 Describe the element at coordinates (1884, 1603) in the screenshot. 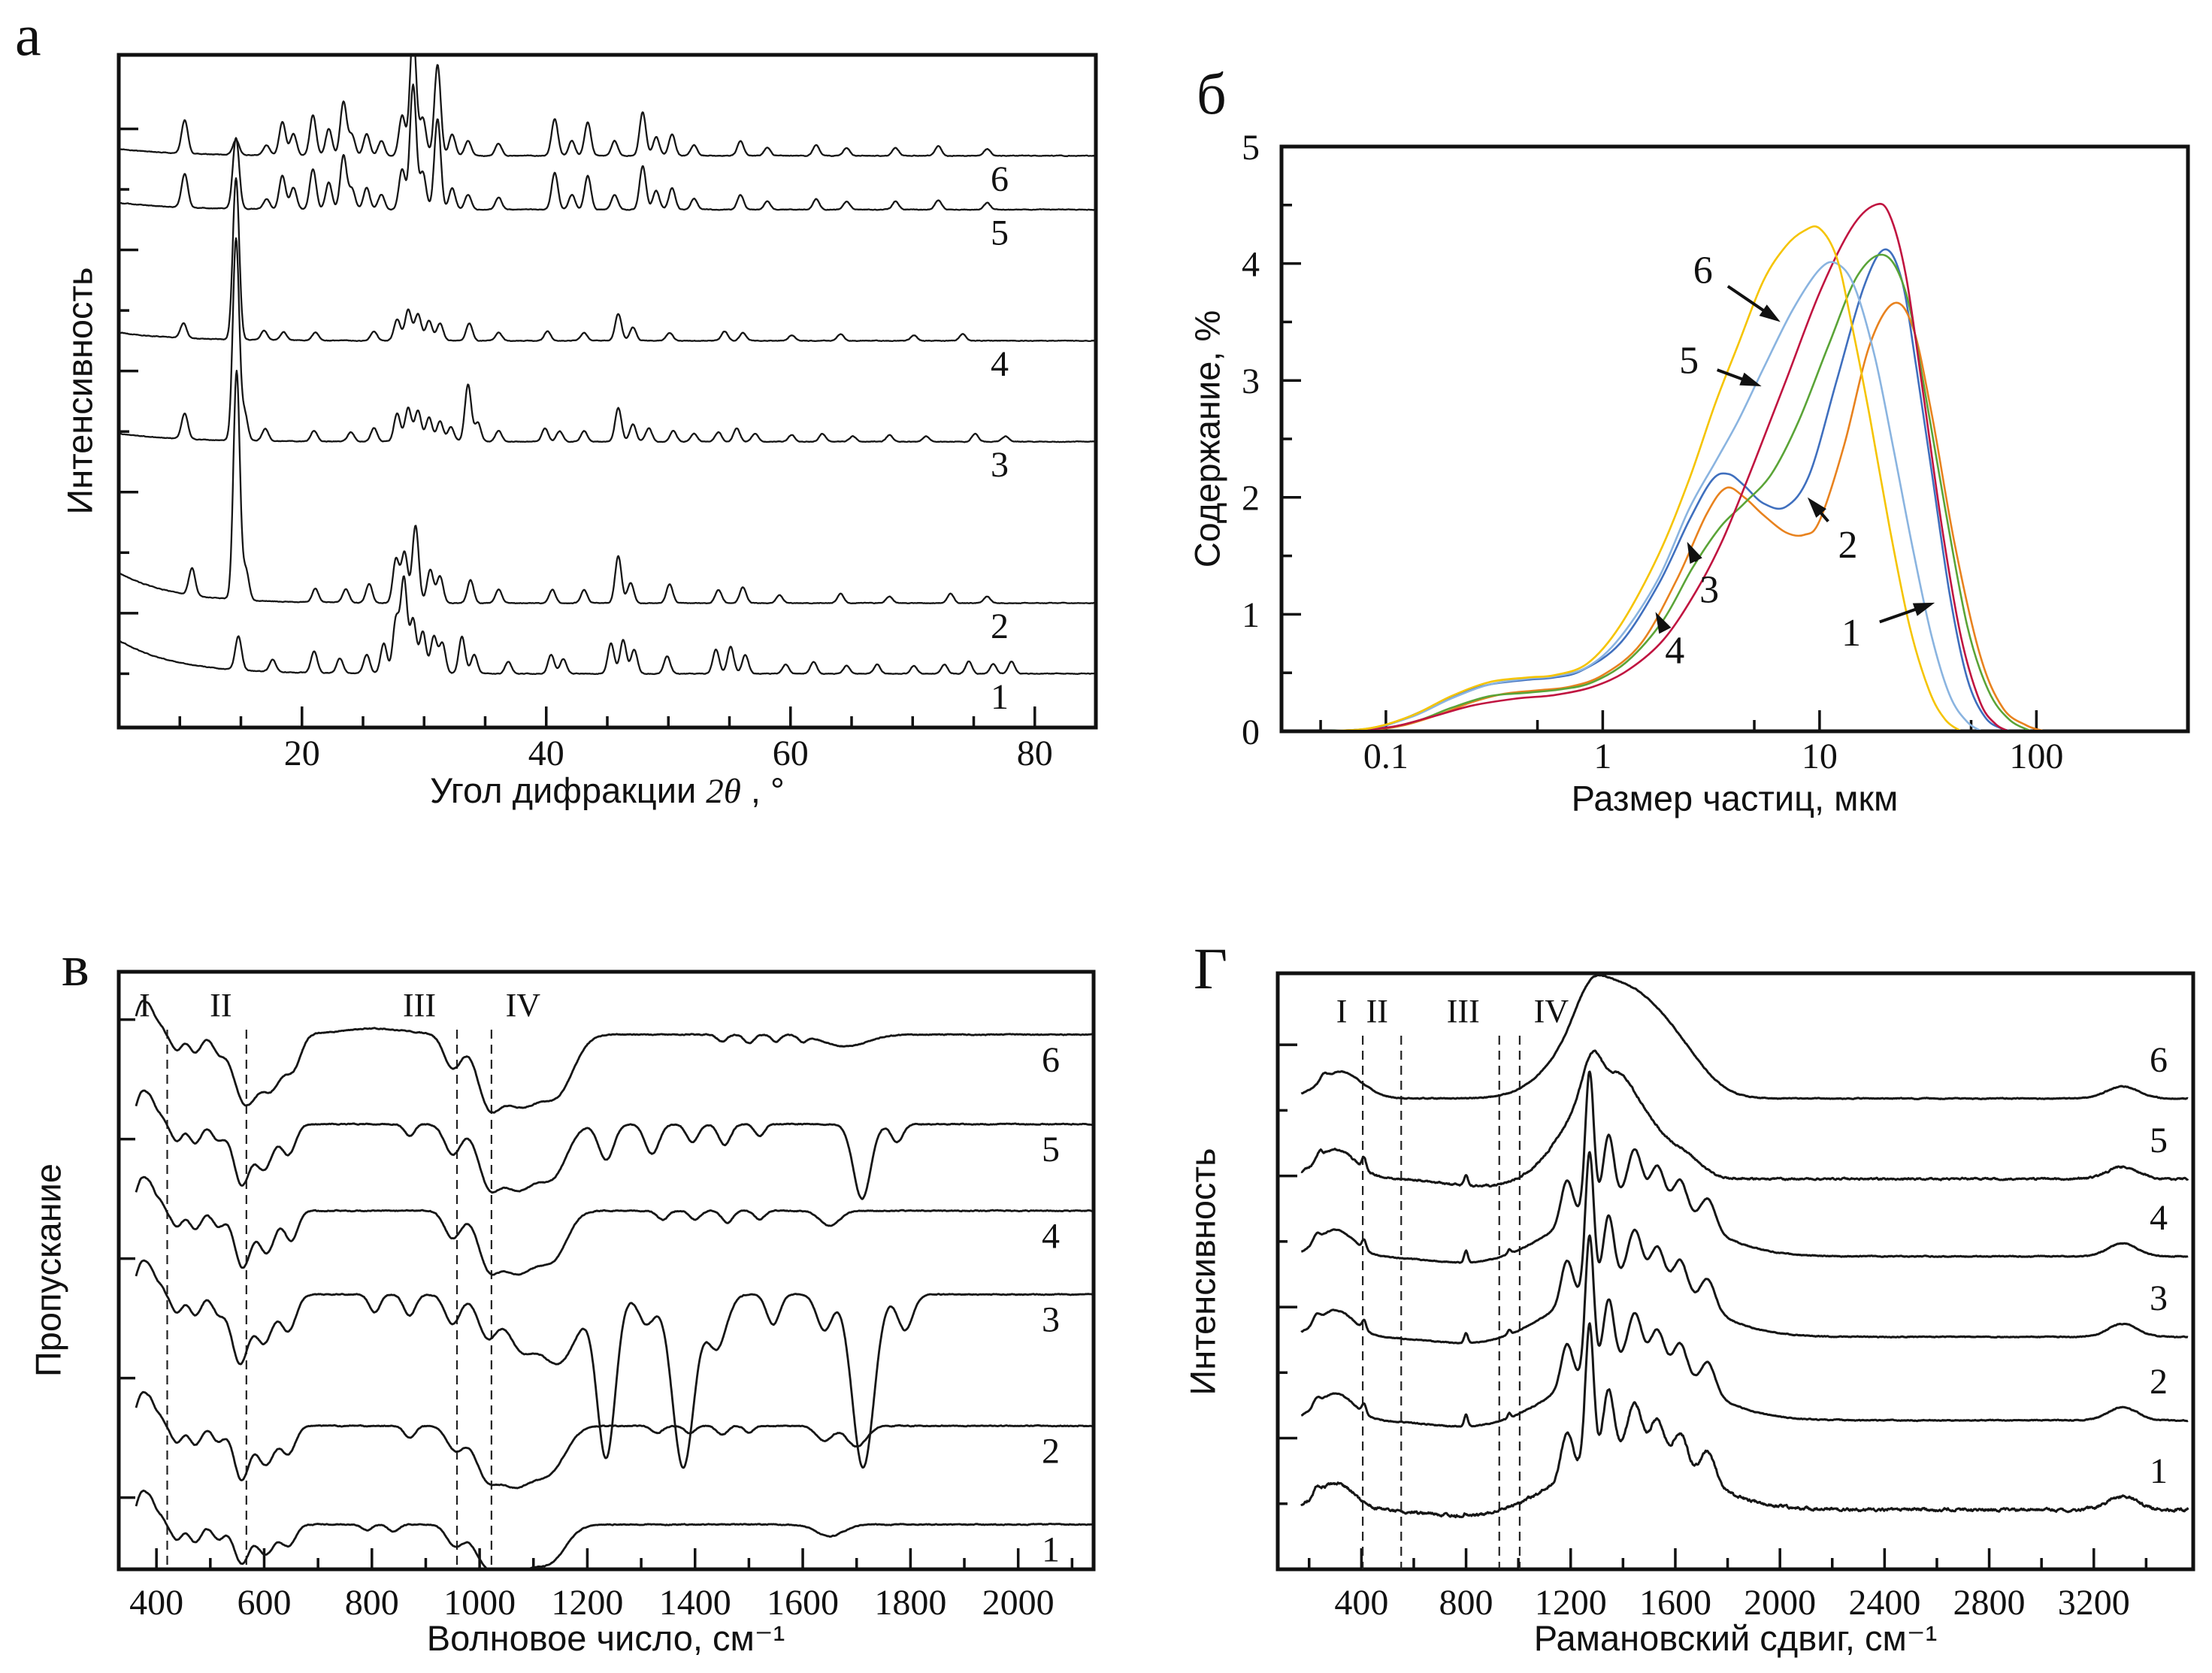

I see `tick-label: 2400` at that location.